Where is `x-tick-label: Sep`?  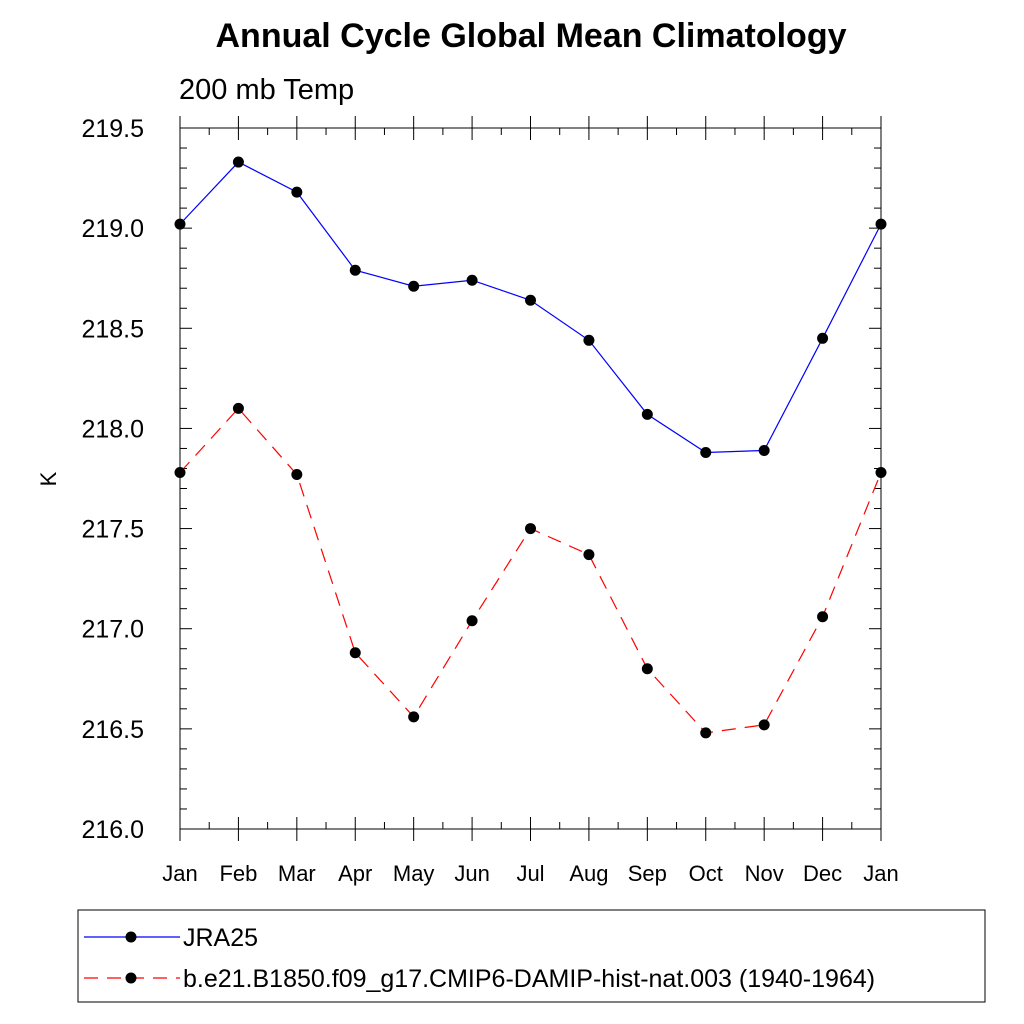 x-tick-label: Sep is located at coordinates (647, 873).